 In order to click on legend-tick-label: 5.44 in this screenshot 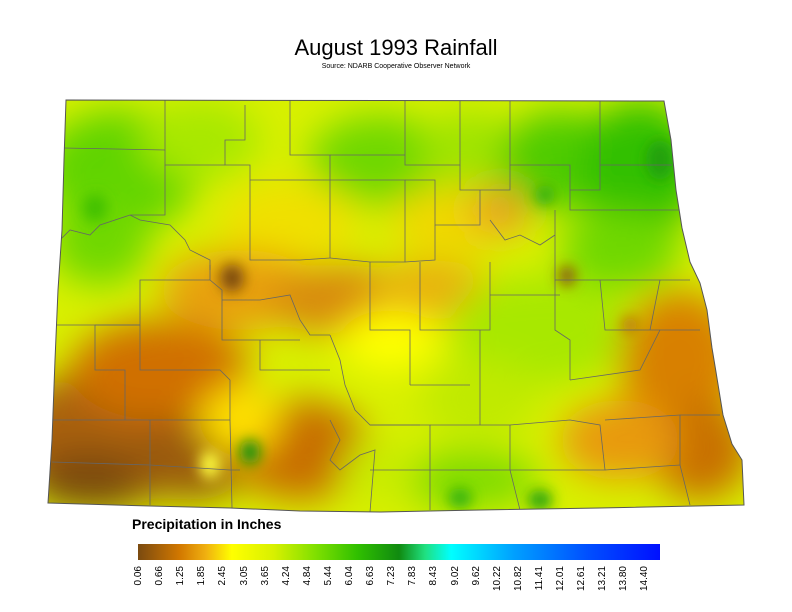, I will do `click(328, 576)`.